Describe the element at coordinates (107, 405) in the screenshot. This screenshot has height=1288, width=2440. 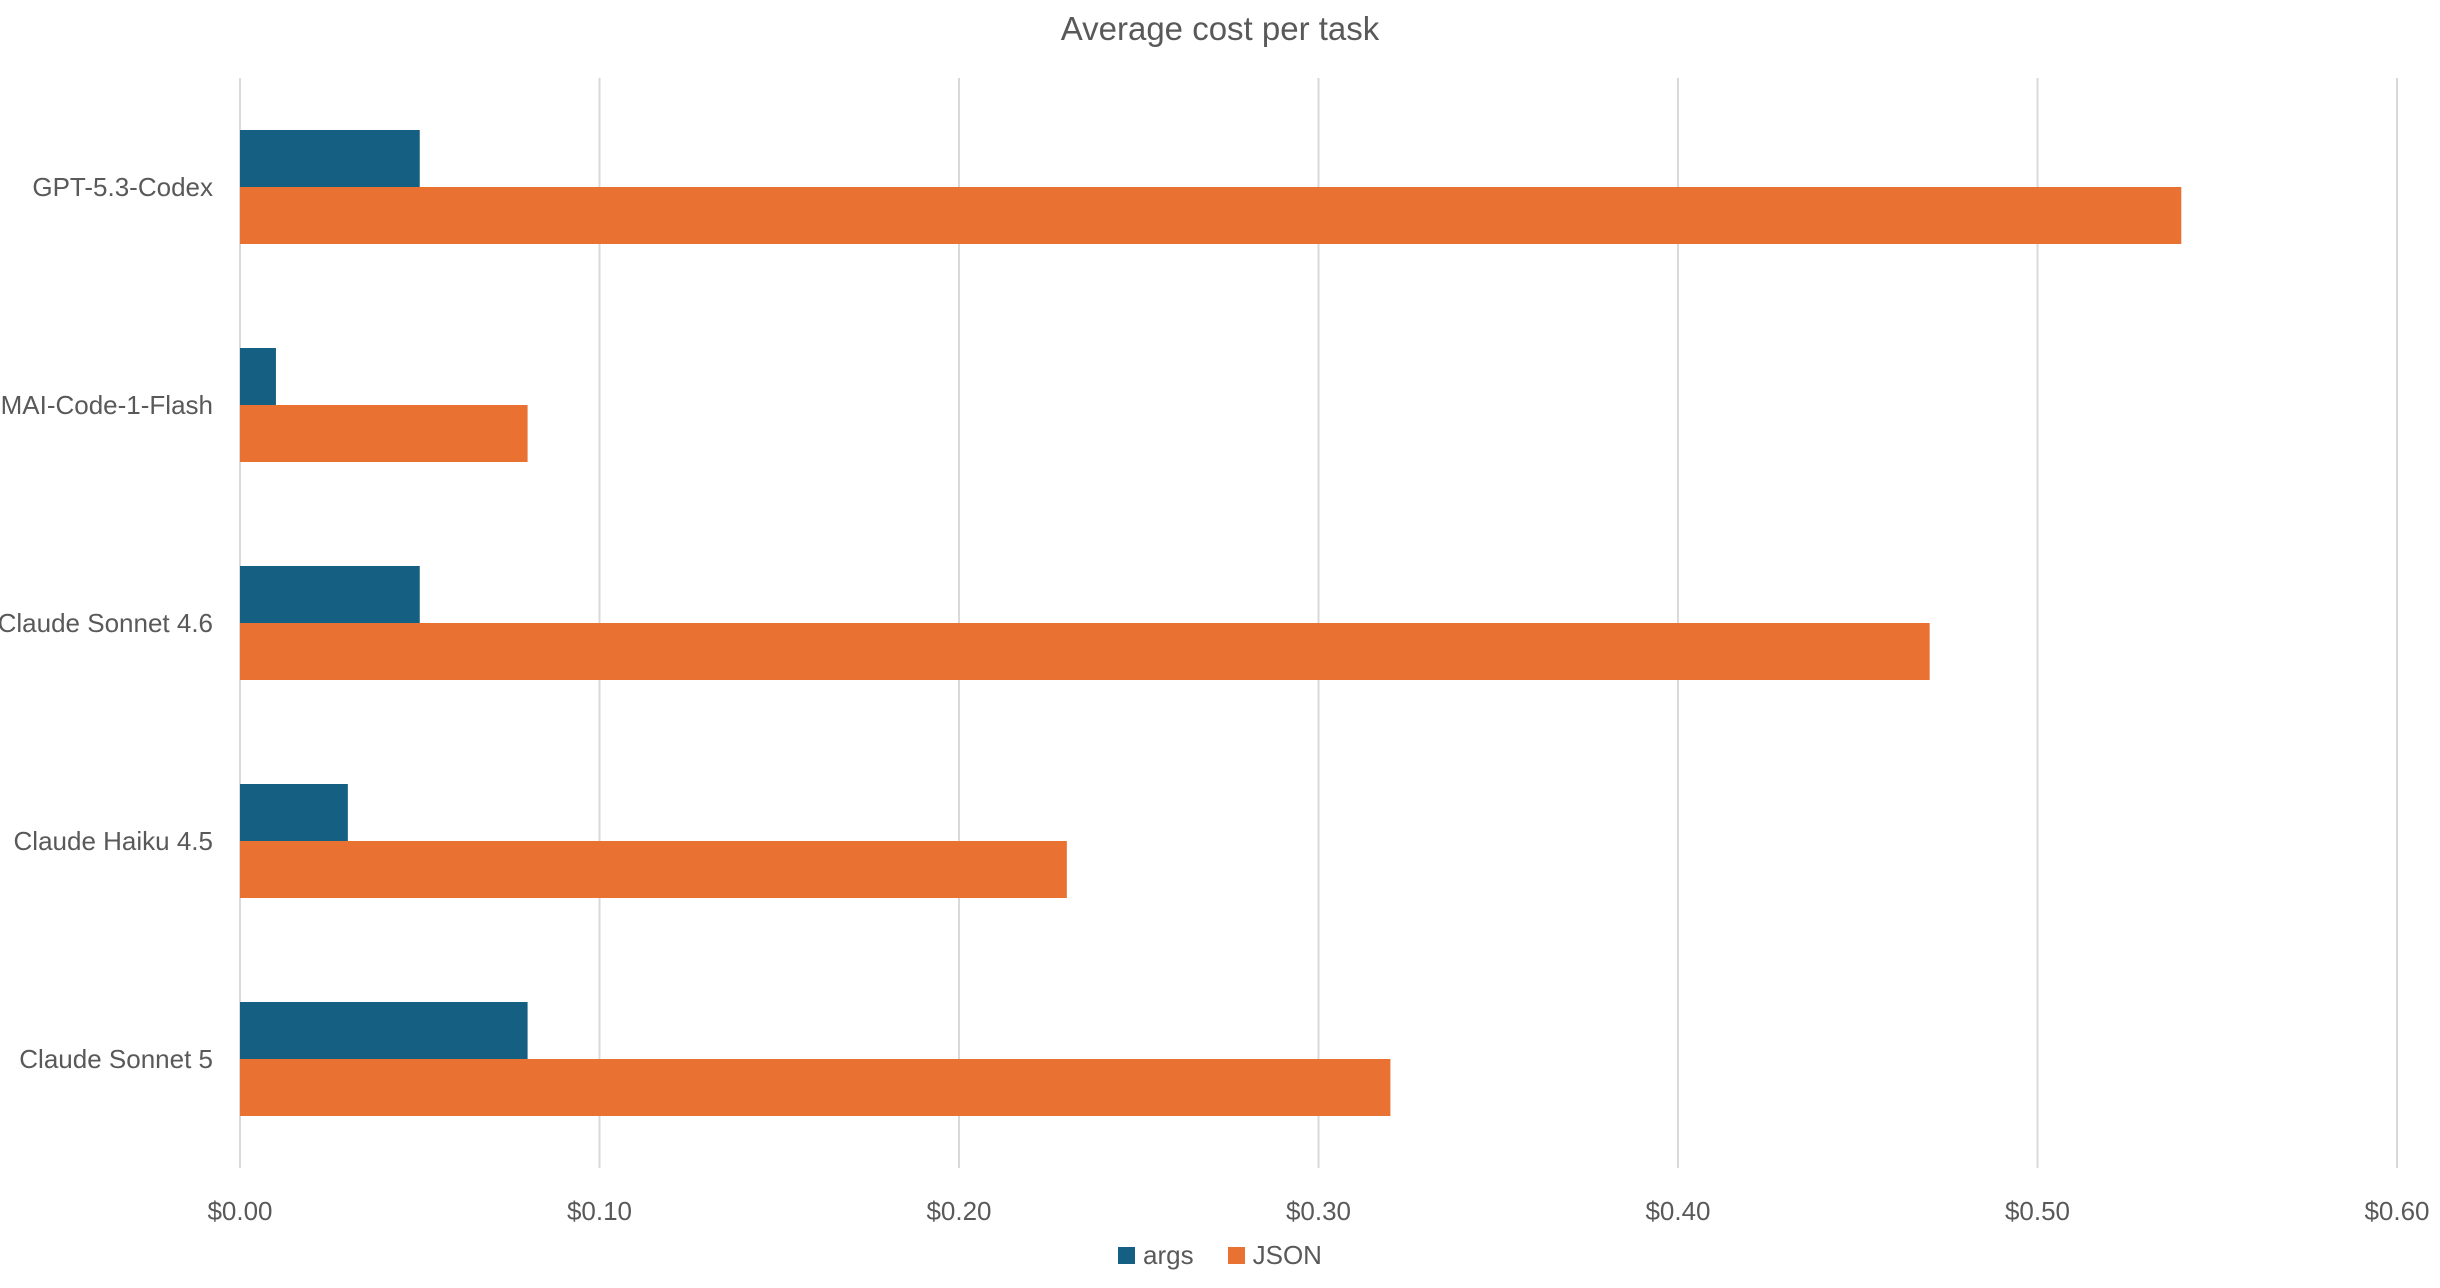
I see `y-category-label: MAI-Code-1-Flash` at that location.